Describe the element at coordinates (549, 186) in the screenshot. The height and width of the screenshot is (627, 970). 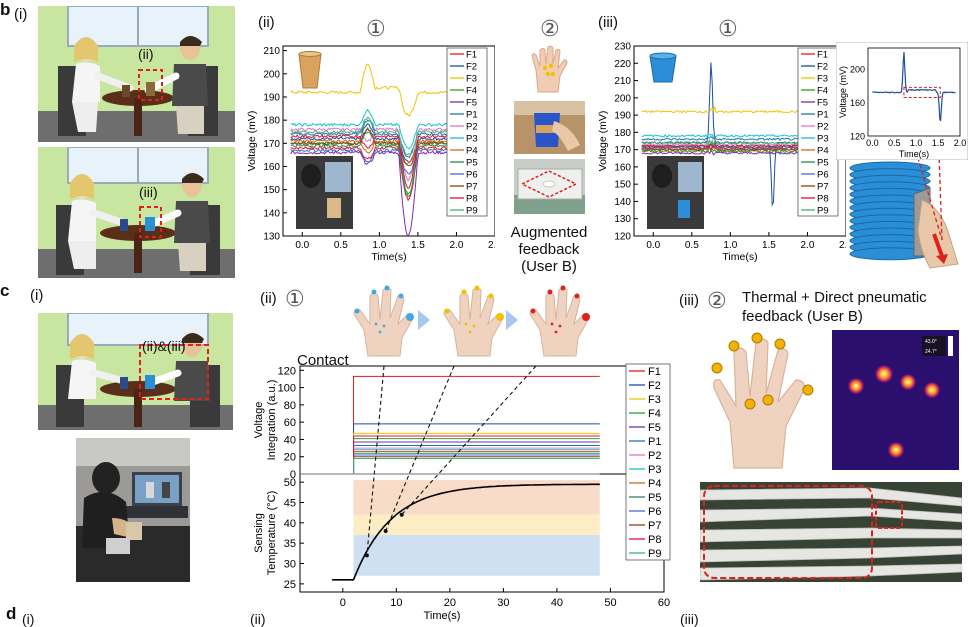
I see `pneumatic-actuator-photo` at that location.